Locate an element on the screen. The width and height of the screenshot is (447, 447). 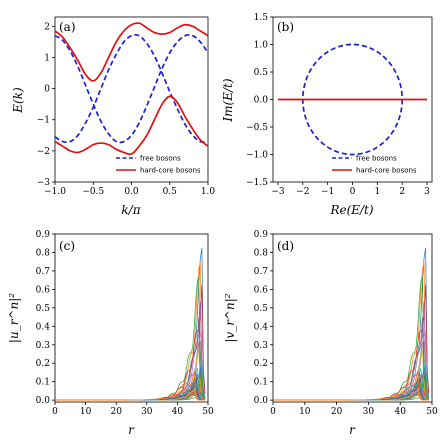
y-tick-label: −2 is located at coordinates (43, 152).